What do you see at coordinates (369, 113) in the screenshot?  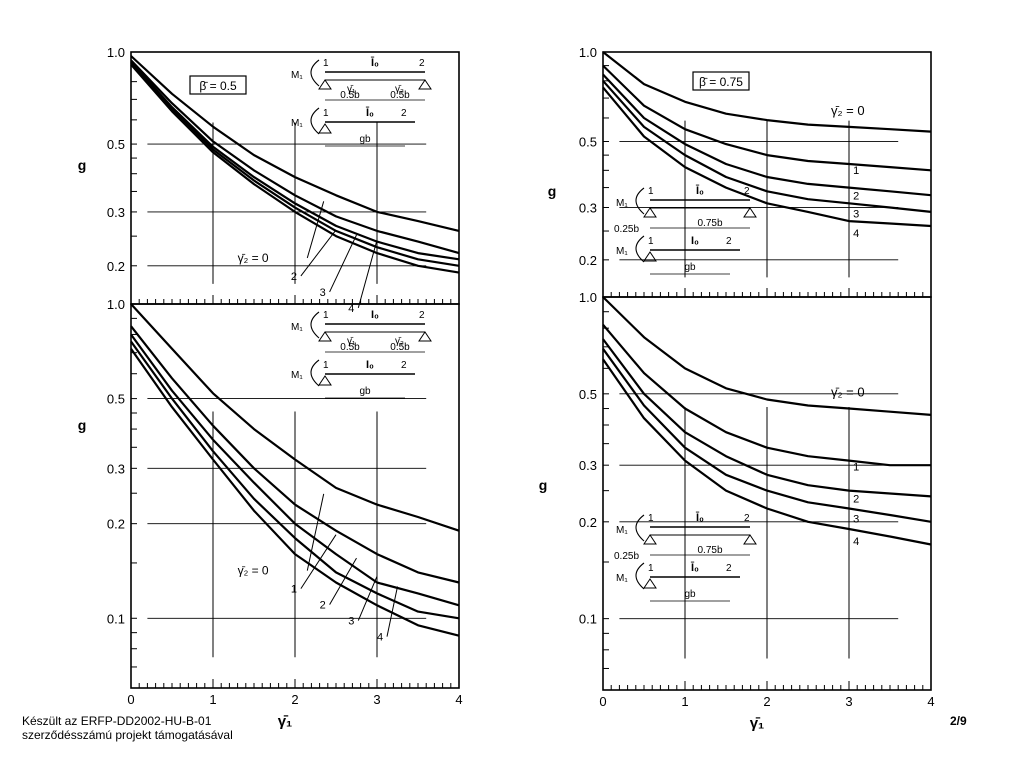 I see `inset-lower-i0: Ī₀` at bounding box center [369, 113].